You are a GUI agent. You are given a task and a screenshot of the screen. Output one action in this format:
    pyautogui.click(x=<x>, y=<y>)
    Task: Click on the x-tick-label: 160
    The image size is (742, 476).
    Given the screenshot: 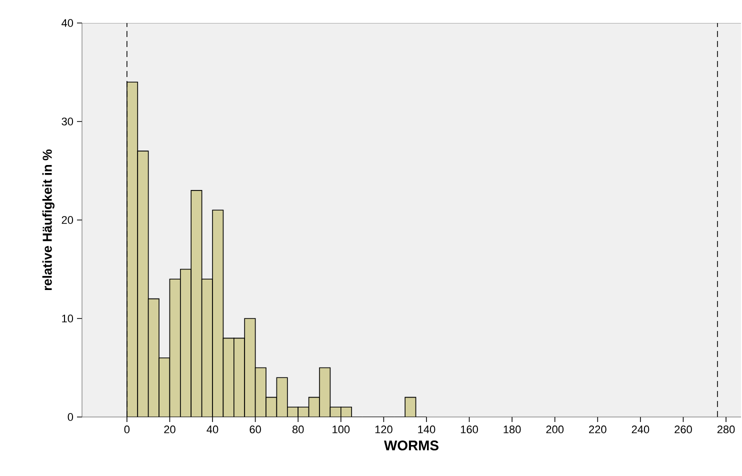 What is the action you would take?
    pyautogui.click(x=469, y=430)
    